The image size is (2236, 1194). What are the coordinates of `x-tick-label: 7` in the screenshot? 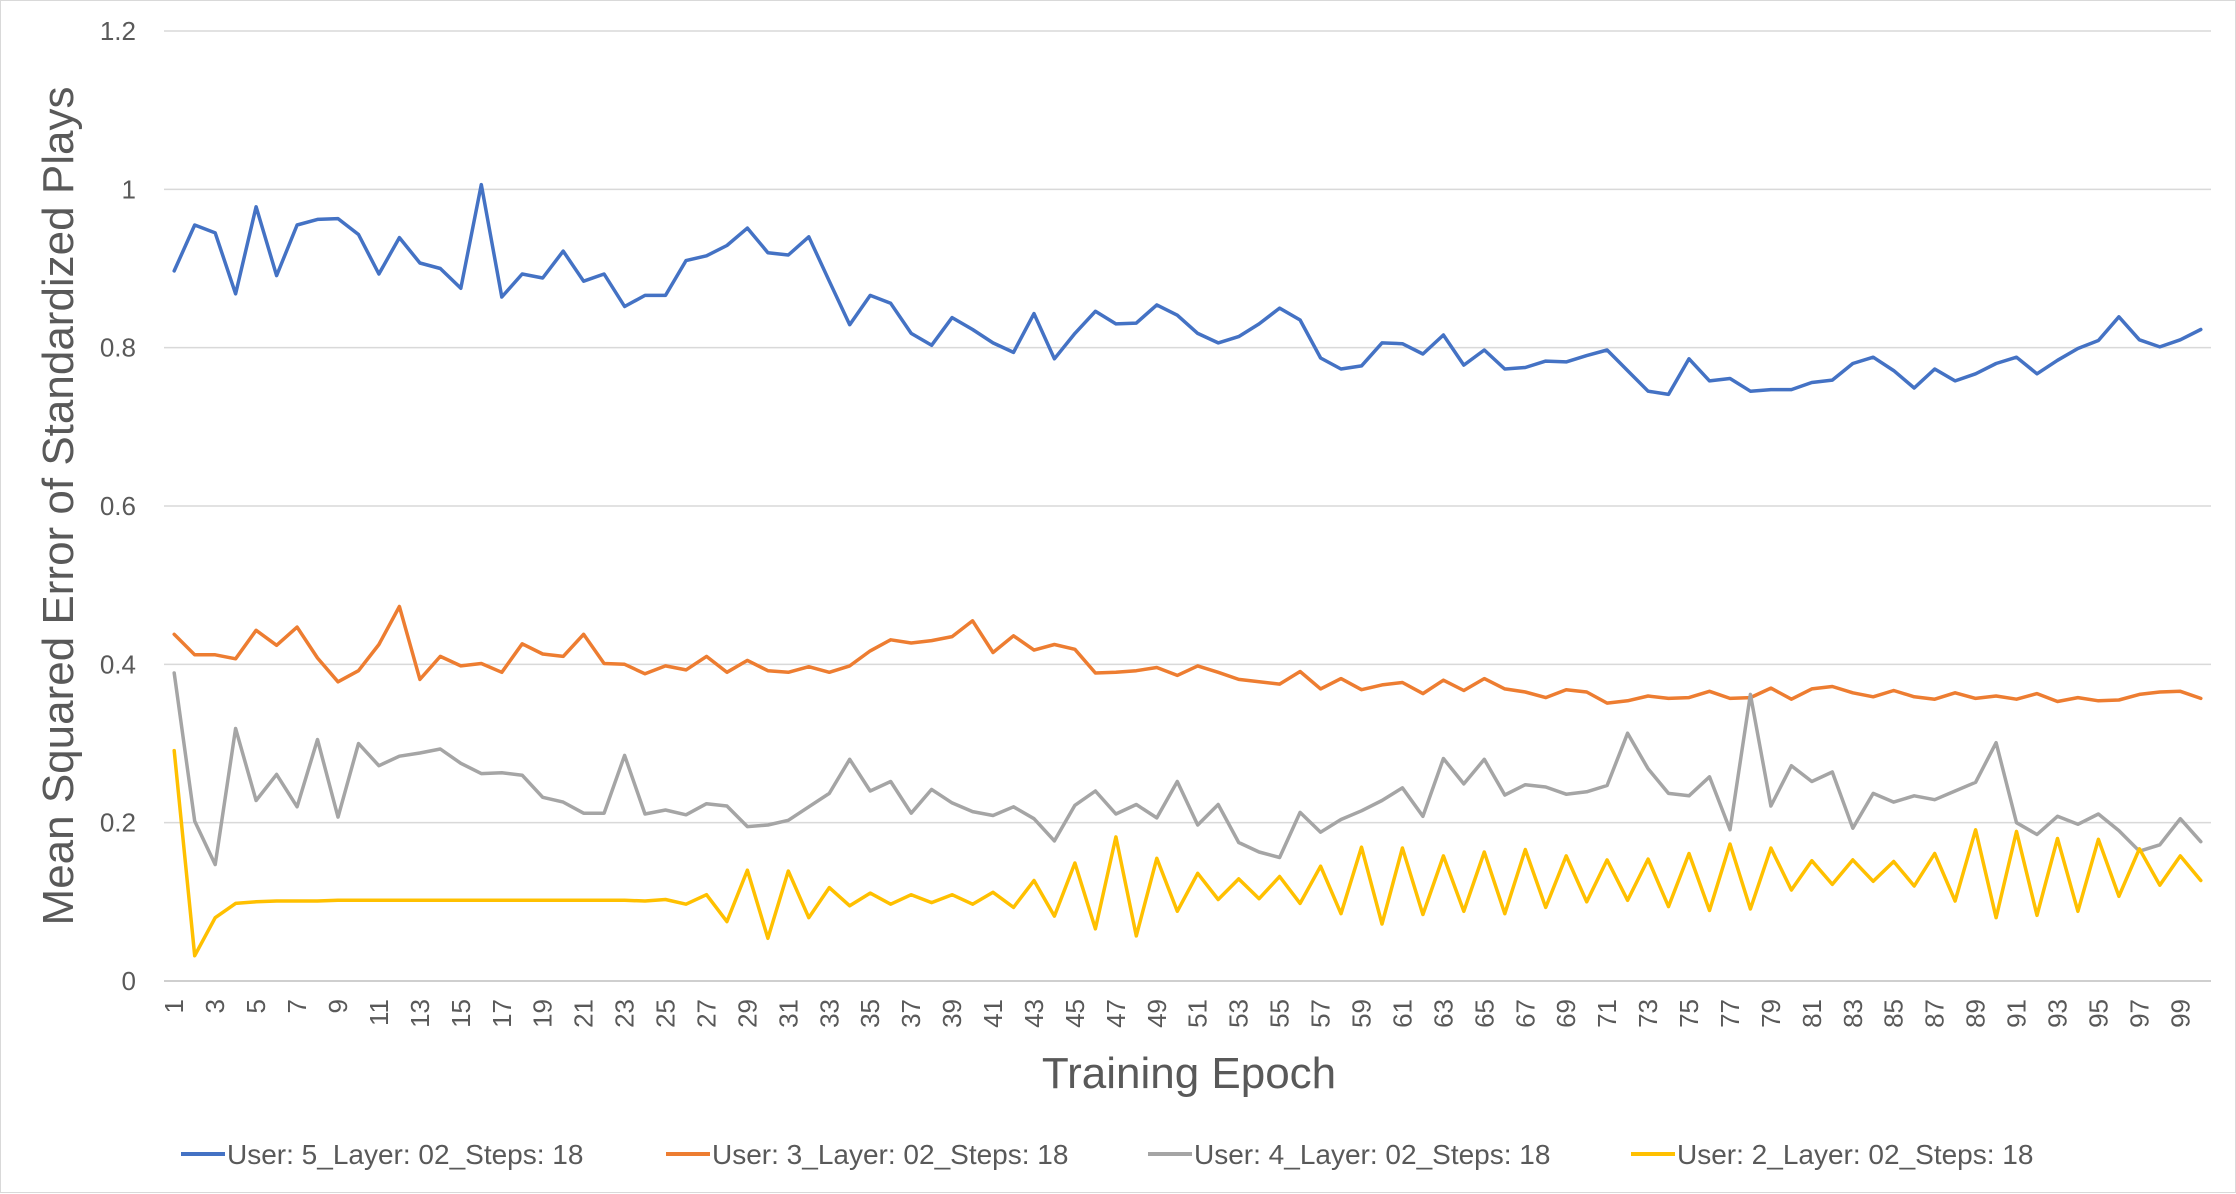 It's located at (297, 1006).